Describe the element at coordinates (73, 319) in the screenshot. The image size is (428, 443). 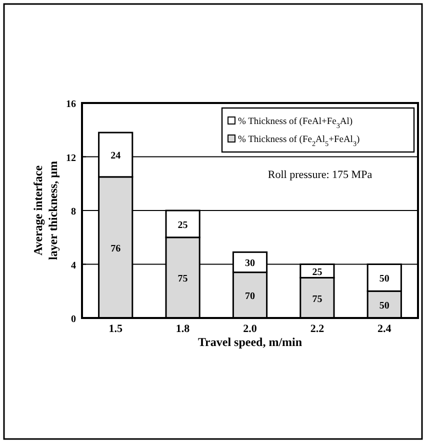
I see `y-tick-label: 0` at that location.